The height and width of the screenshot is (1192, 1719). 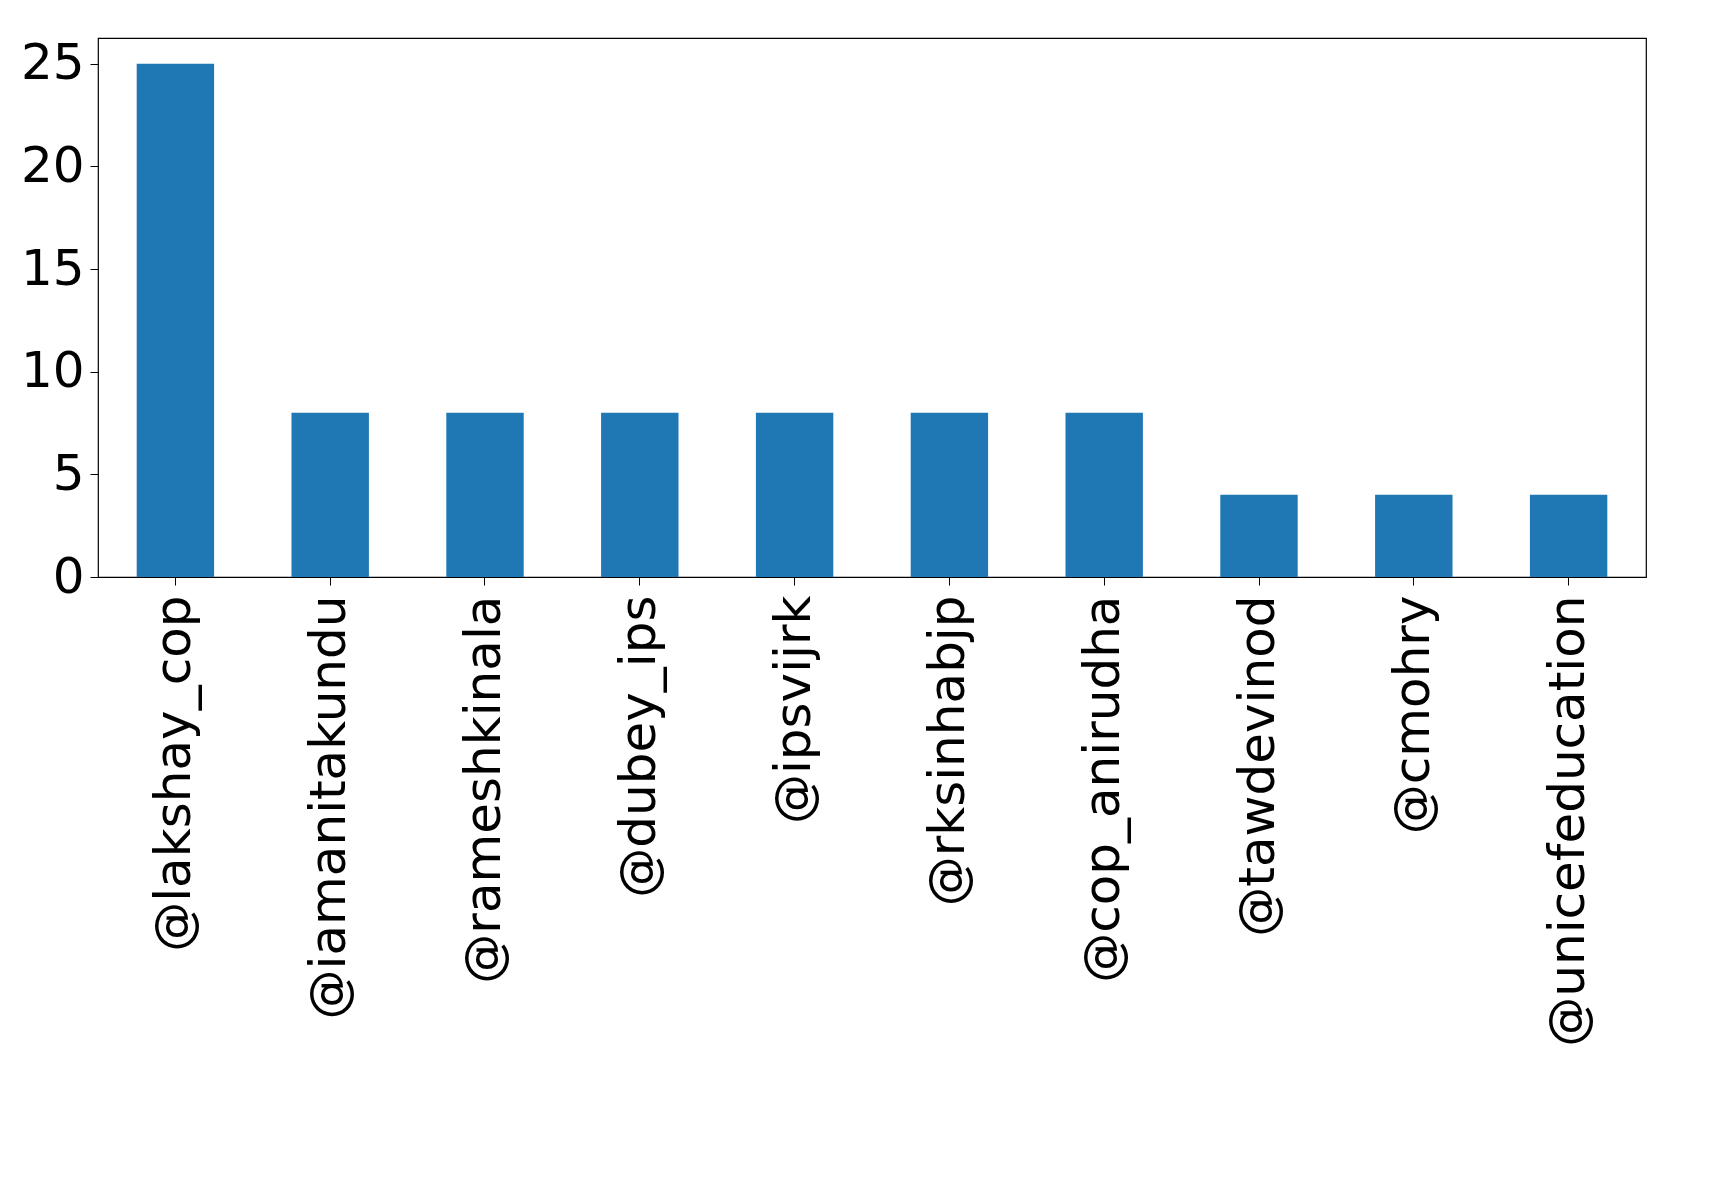 I want to click on x-tick-label: @dubey_ips, so click(x=637, y=746).